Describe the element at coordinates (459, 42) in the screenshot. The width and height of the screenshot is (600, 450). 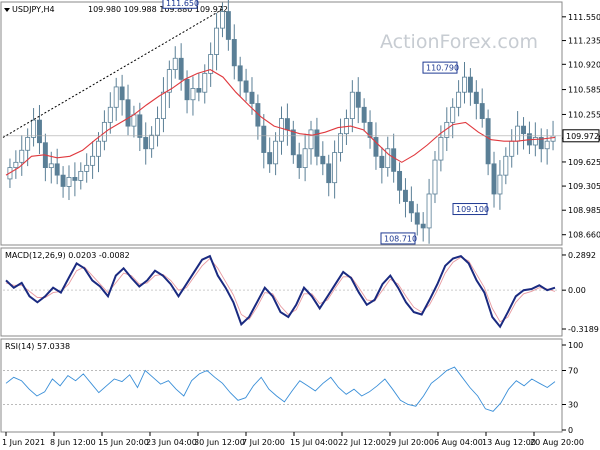
I see `watermark: ActionForex.com` at that location.